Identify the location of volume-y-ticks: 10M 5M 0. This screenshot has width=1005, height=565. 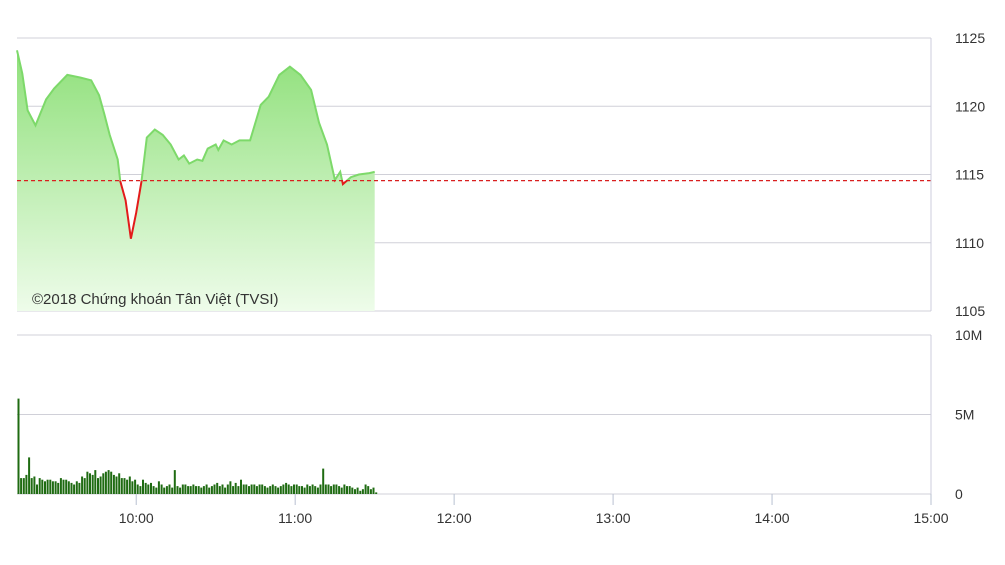
(968, 414).